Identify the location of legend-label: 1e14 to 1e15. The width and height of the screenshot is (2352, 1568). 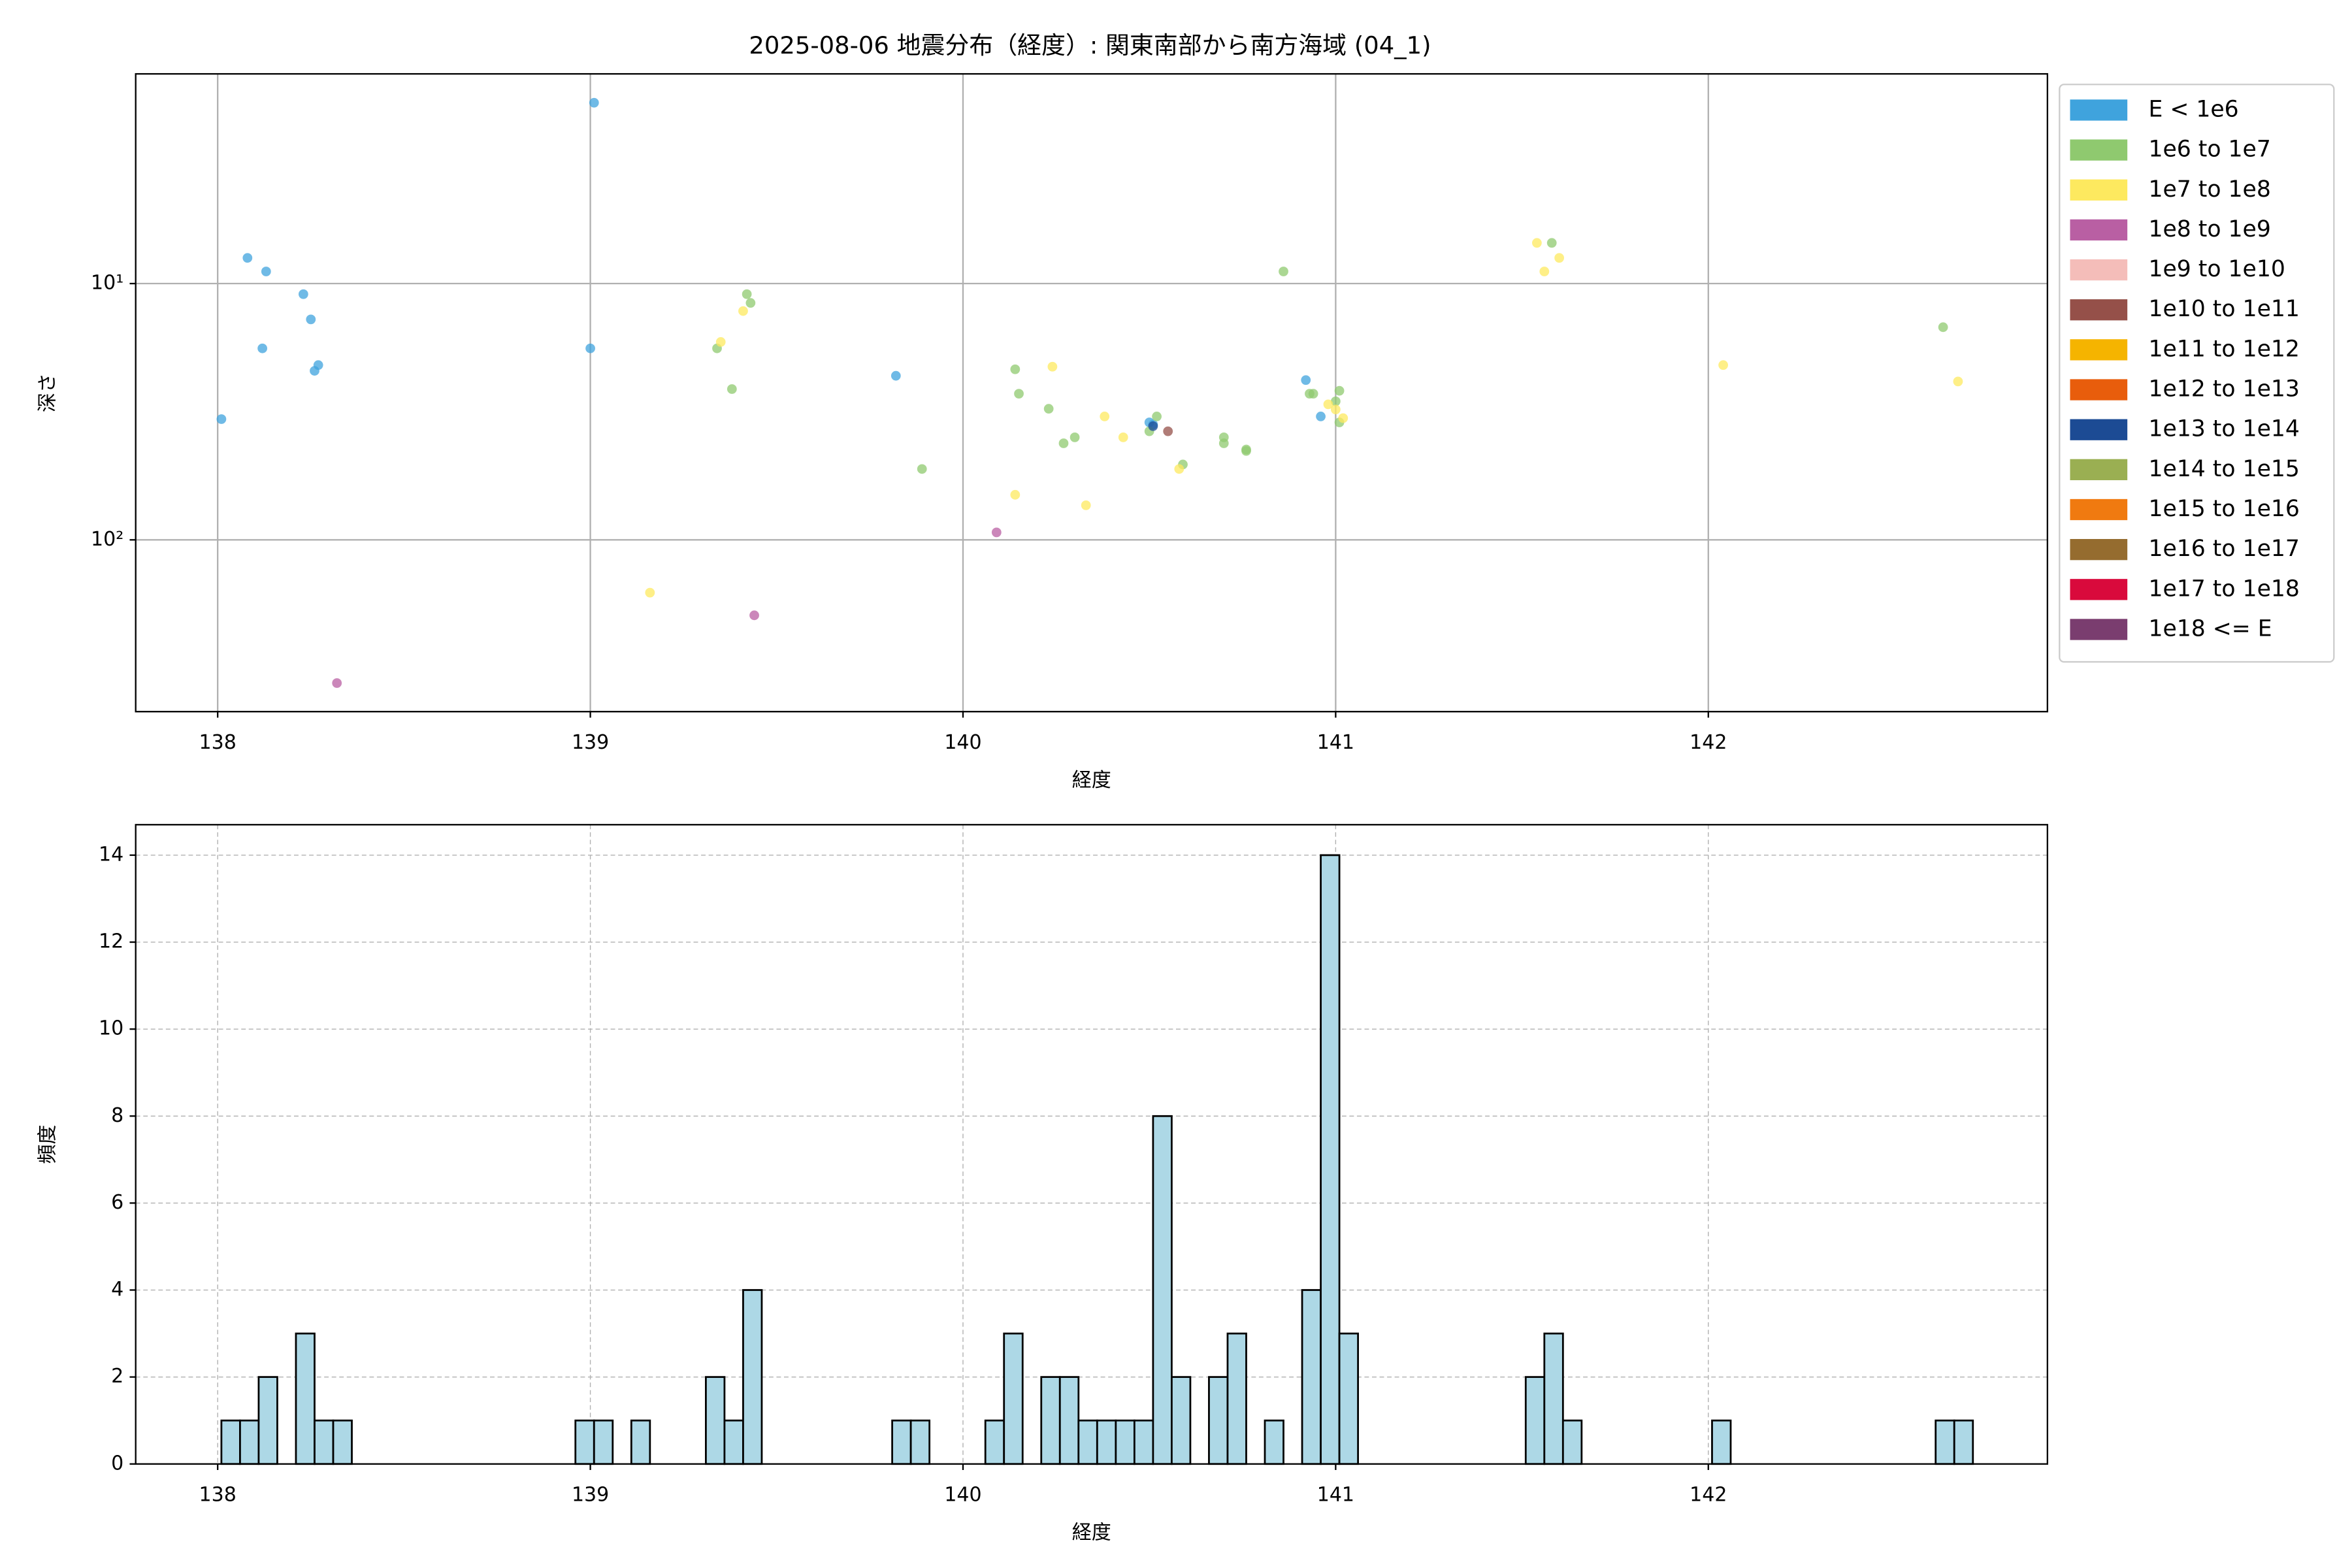
(2223, 469).